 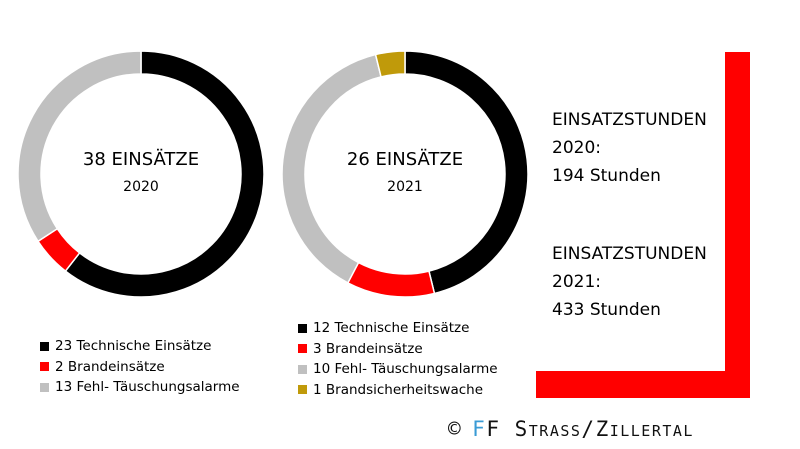 I want to click on legend-item: 2 Brandeinsätze, so click(x=140, y=367).